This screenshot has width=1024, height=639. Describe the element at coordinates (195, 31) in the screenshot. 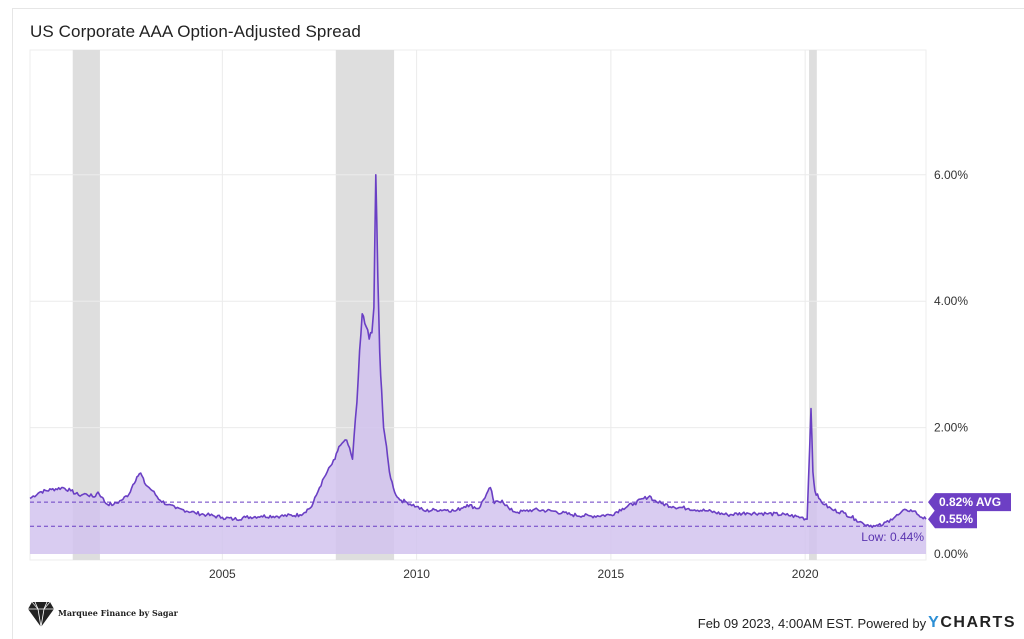

I see `chart-title: US Corporate AAA Option-Adjusted Spread` at that location.